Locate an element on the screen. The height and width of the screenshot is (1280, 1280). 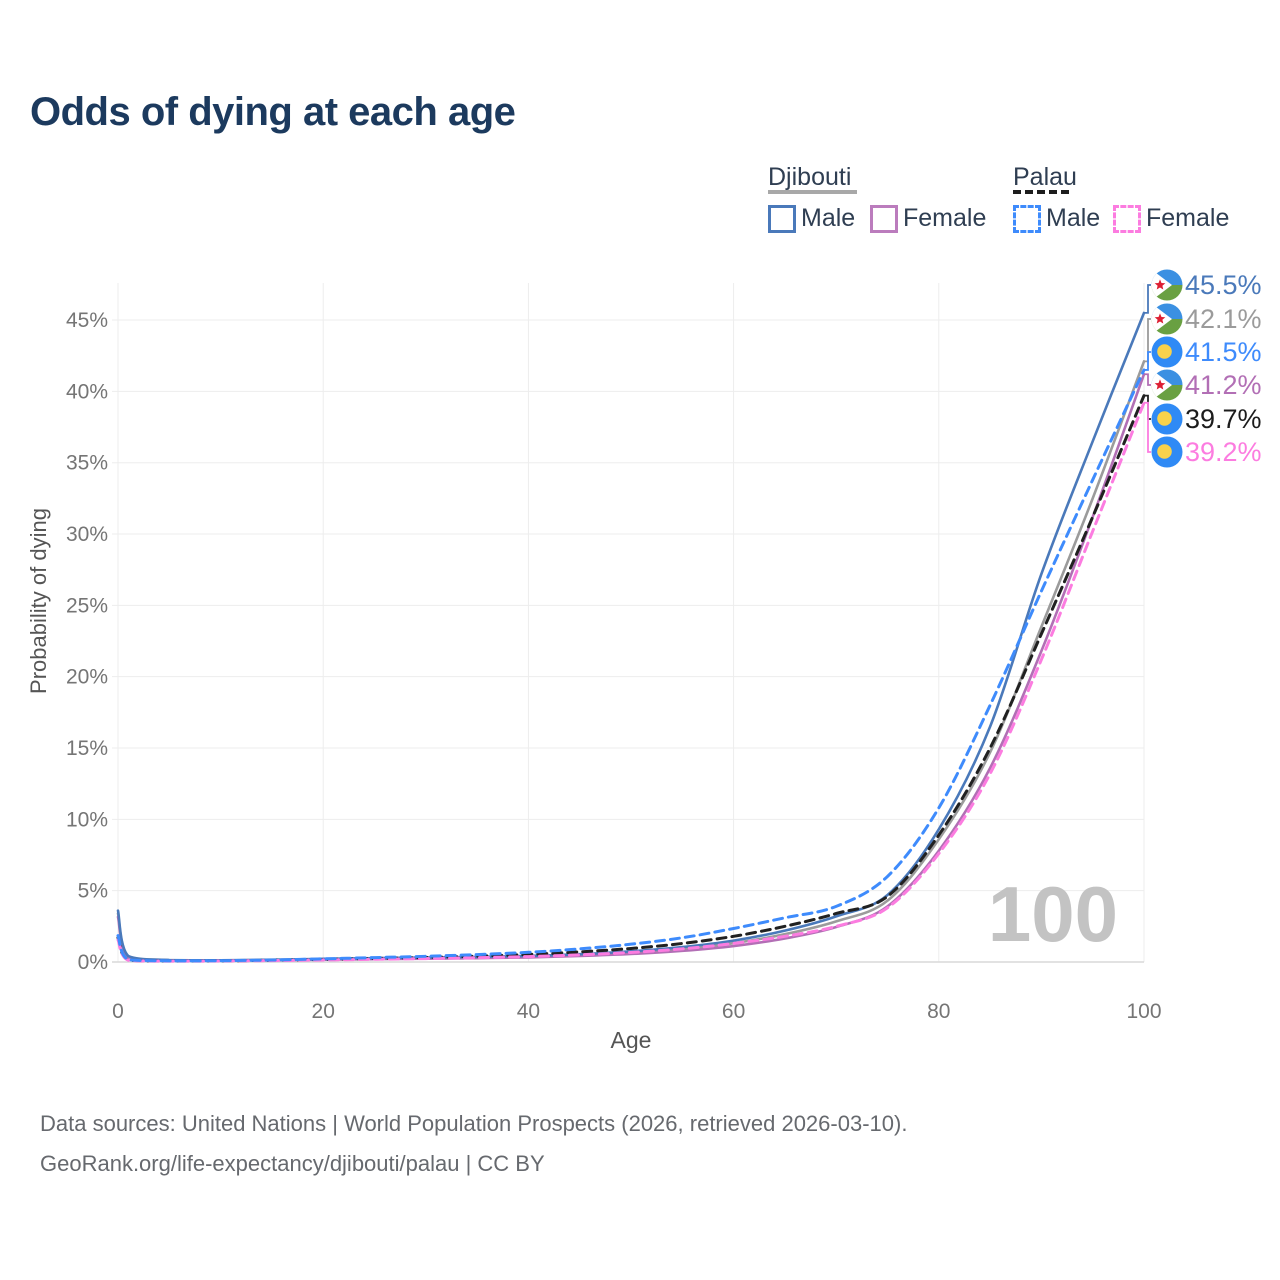
y-tick-label: 35% is located at coordinates (87, 463).